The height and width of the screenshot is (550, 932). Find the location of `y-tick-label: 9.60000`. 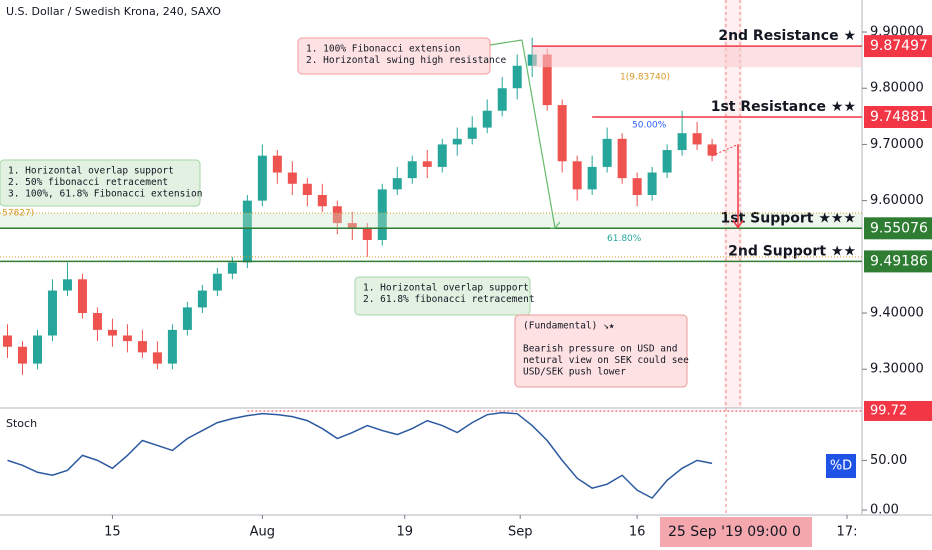

y-tick-label: 9.60000 is located at coordinates (897, 200).